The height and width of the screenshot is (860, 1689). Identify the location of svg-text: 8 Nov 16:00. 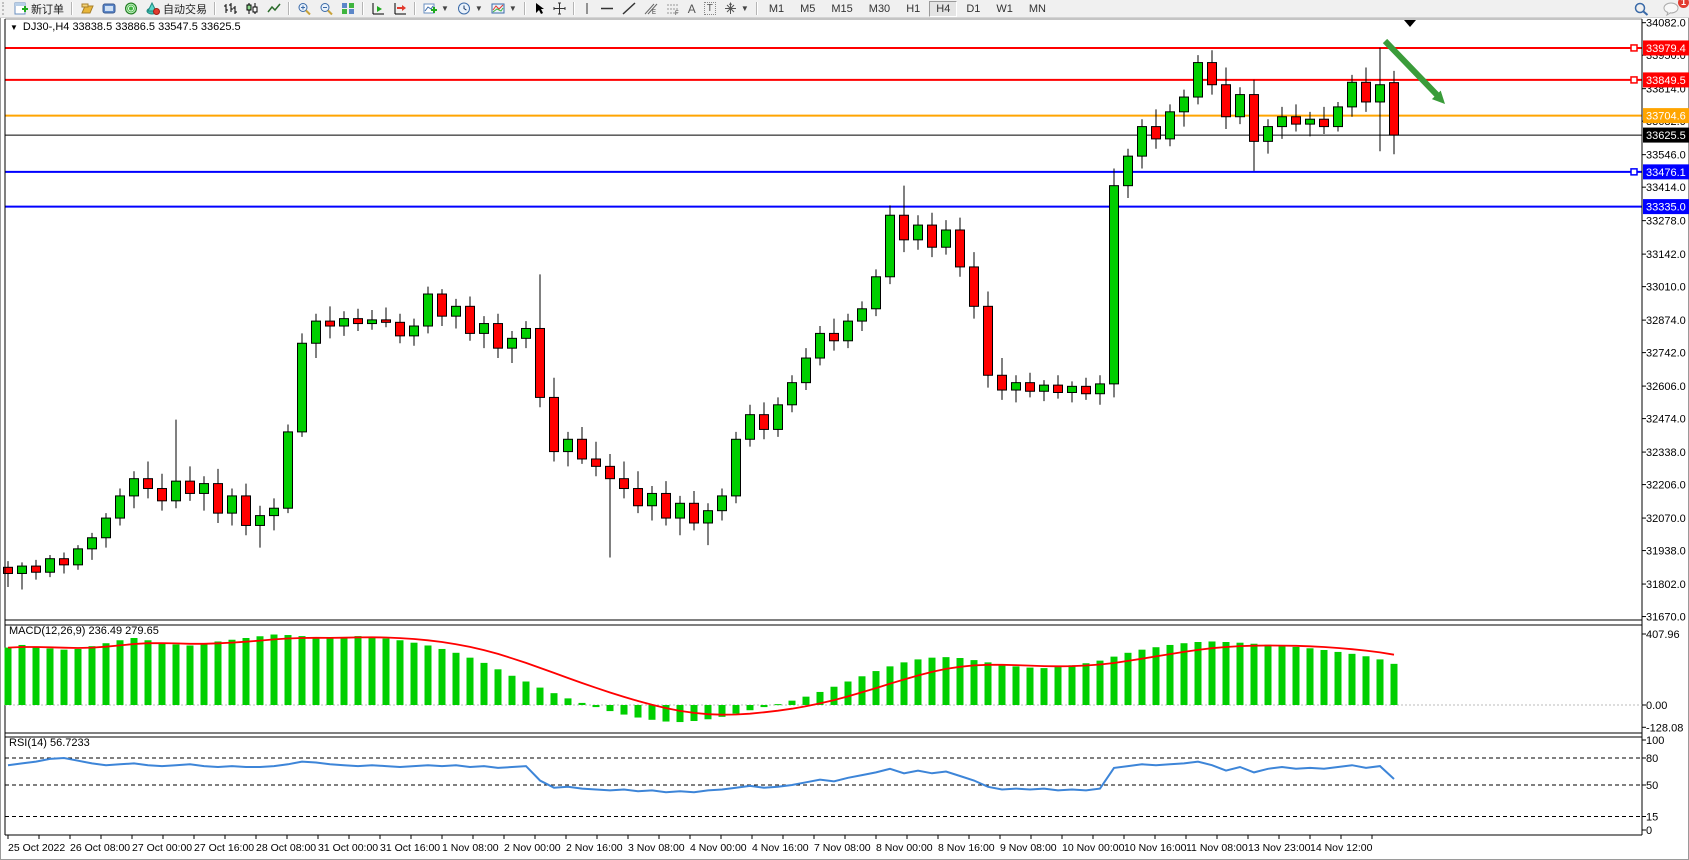
(966, 848).